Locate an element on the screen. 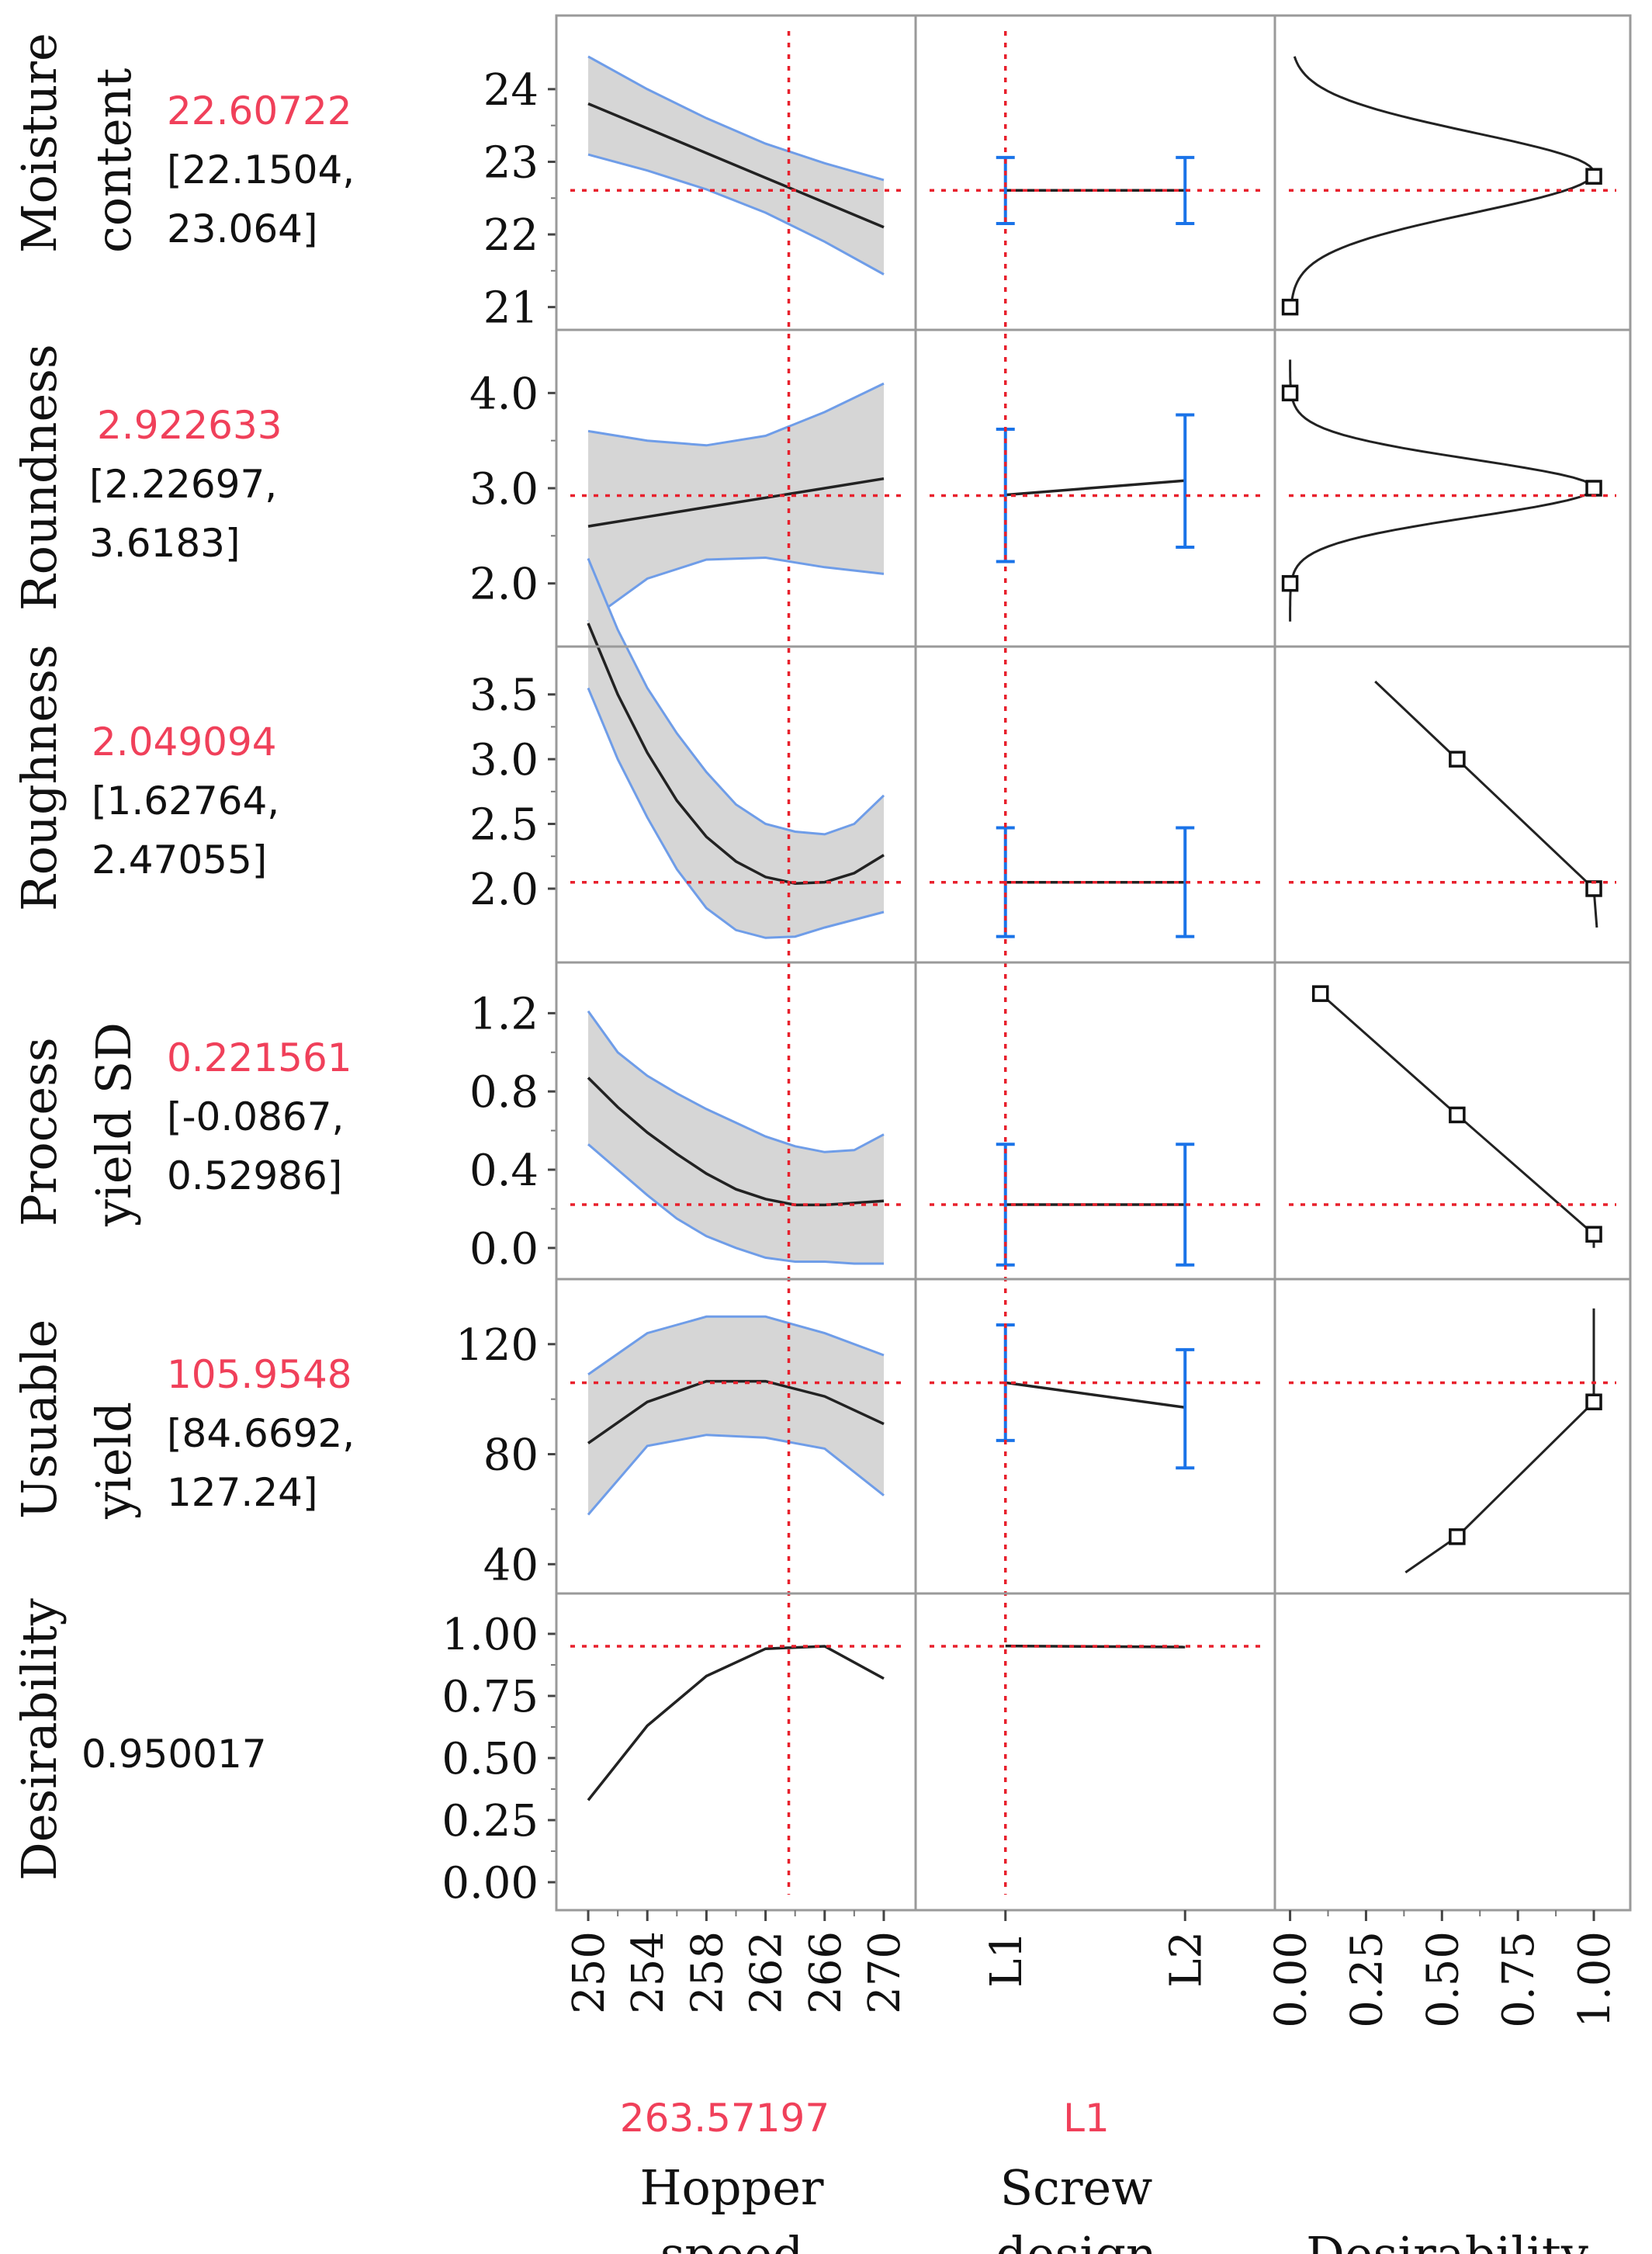  y-tick-label-desirability: 0.00 is located at coordinates (490, 1883).